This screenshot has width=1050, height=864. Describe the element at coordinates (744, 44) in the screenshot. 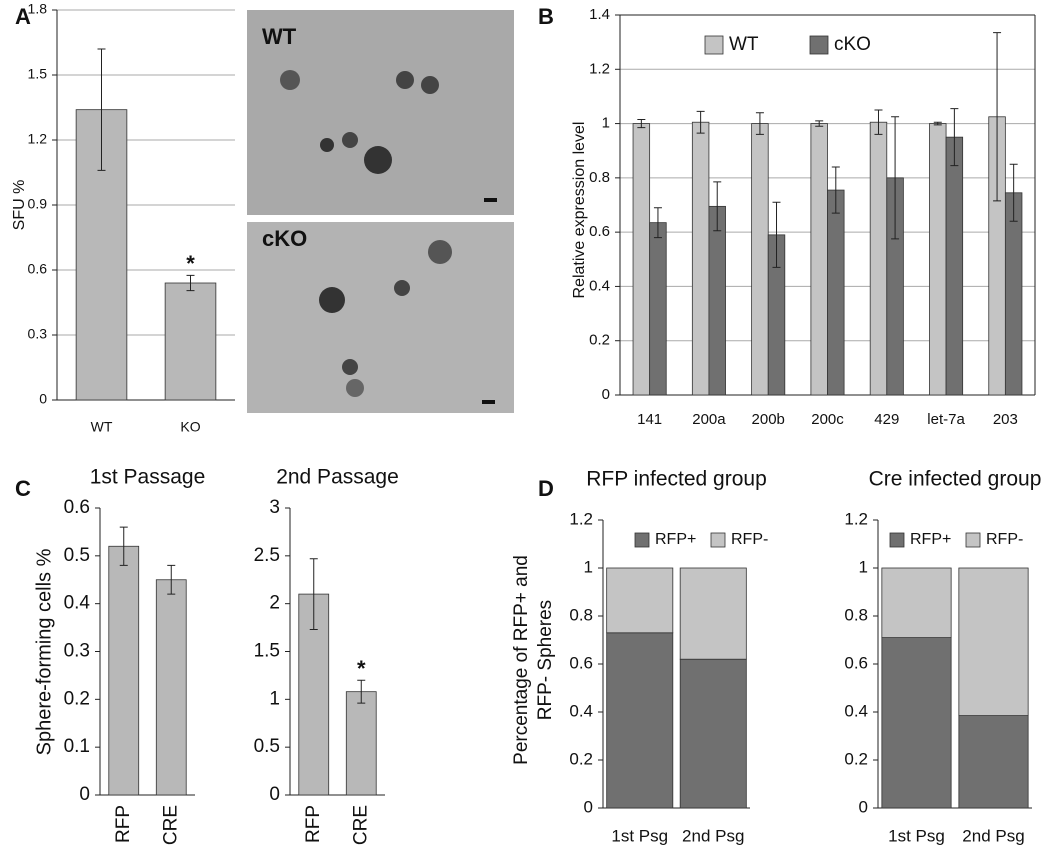

I see `legend-label: WT` at that location.